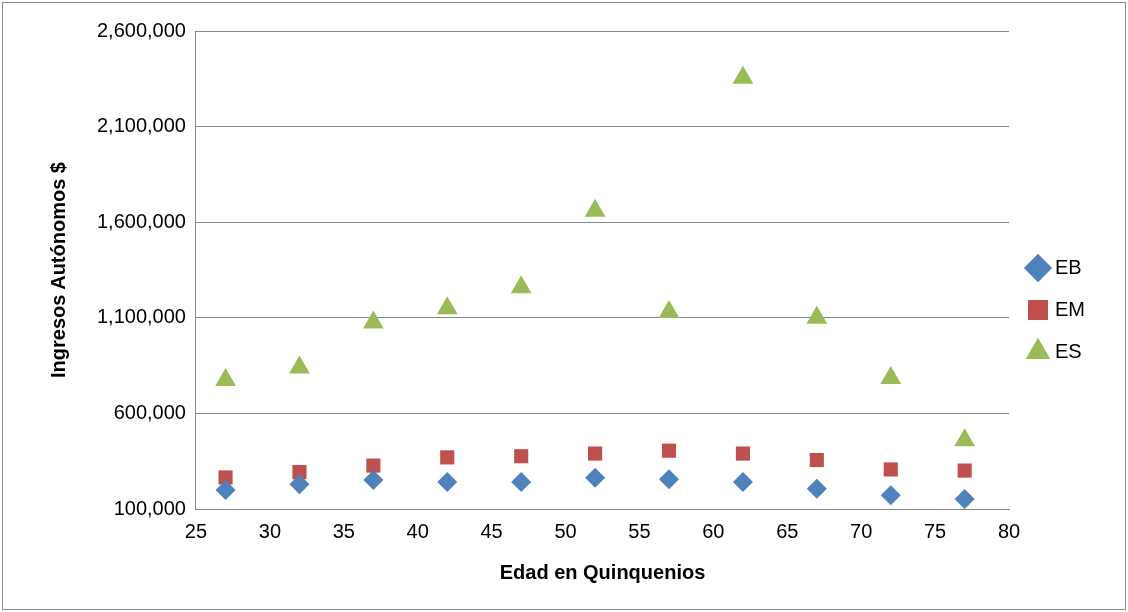  What do you see at coordinates (149, 507) in the screenshot?
I see `y-tick-label: 100,000` at bounding box center [149, 507].